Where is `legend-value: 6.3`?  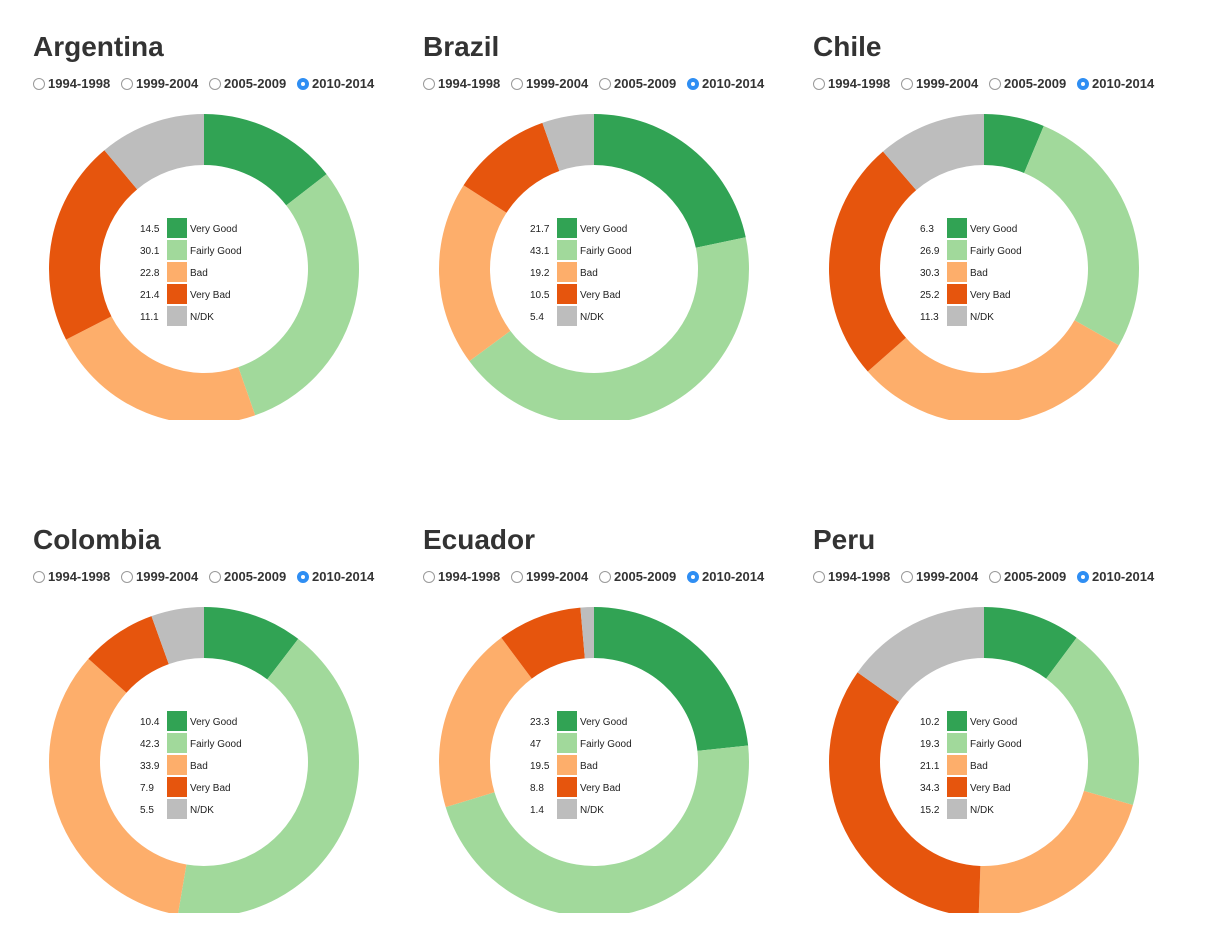 legend-value: 6.3 is located at coordinates (927, 229).